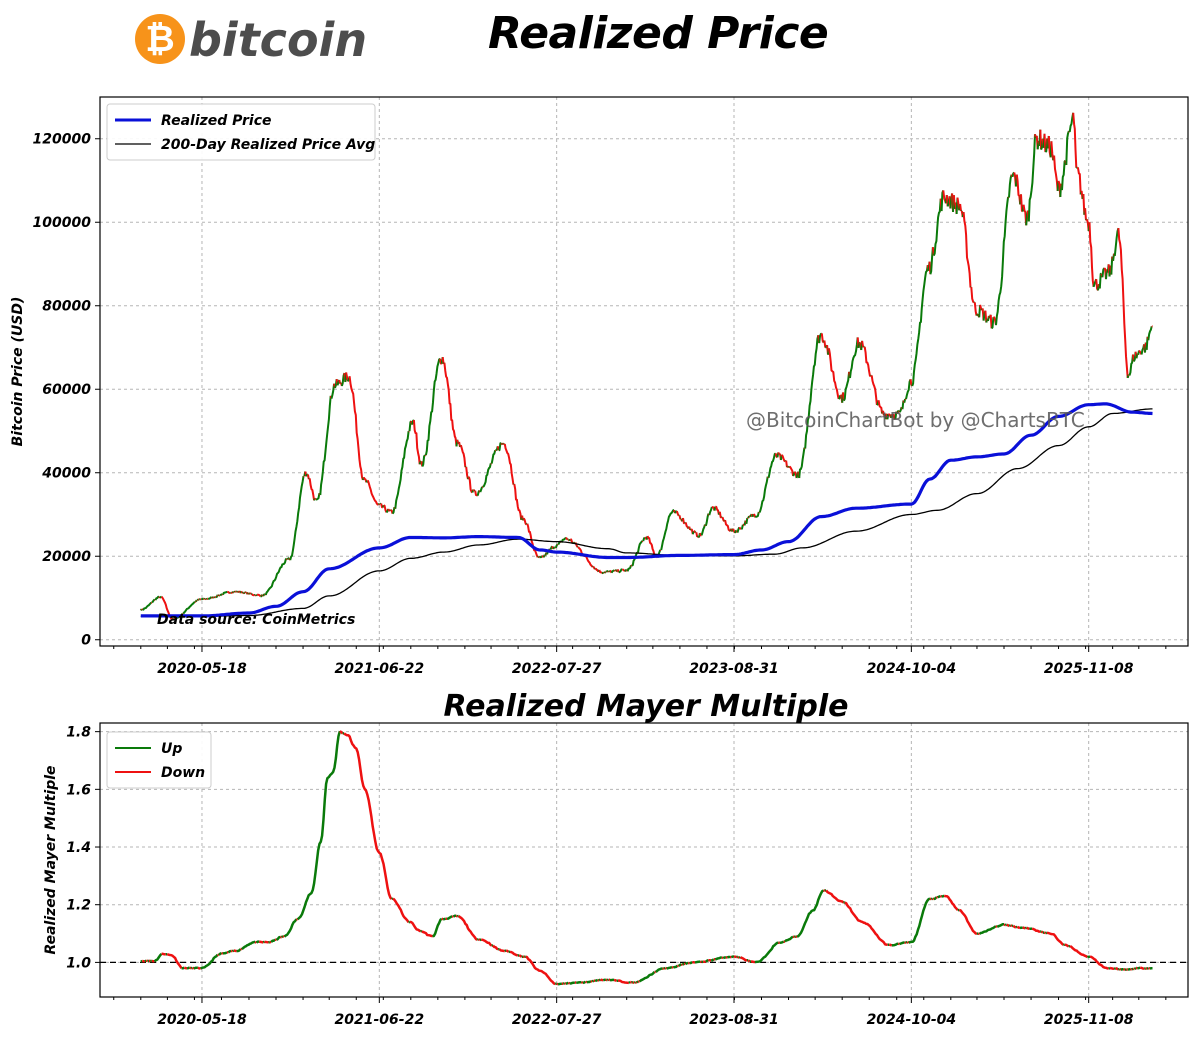  What do you see at coordinates (62, 223) in the screenshot?
I see `y-tick-label: 100000` at bounding box center [62, 223].